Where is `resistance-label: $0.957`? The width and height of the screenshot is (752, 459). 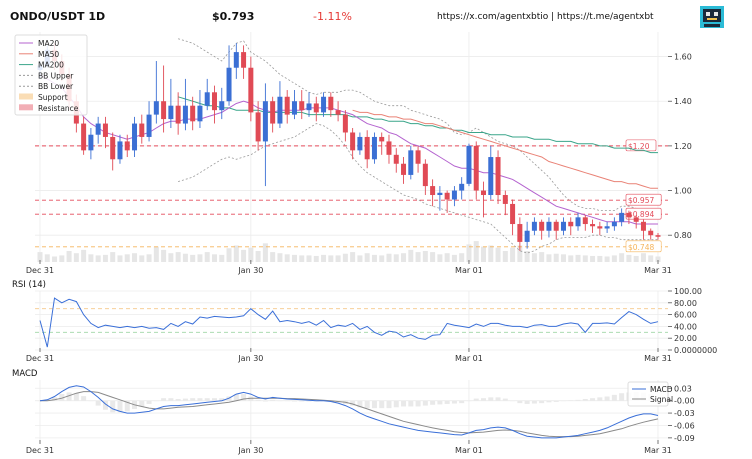 resistance-label: $0.957 is located at coordinates (641, 200).